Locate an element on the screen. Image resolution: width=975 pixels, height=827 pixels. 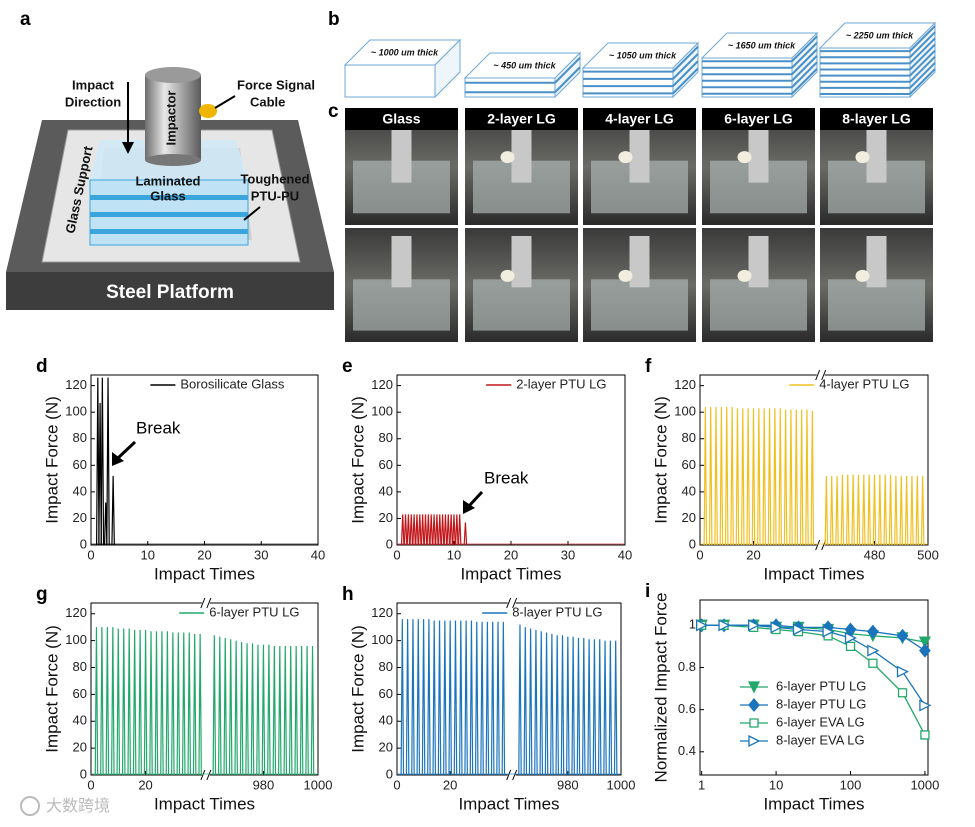
impactor-bottom is located at coordinates (173, 160).